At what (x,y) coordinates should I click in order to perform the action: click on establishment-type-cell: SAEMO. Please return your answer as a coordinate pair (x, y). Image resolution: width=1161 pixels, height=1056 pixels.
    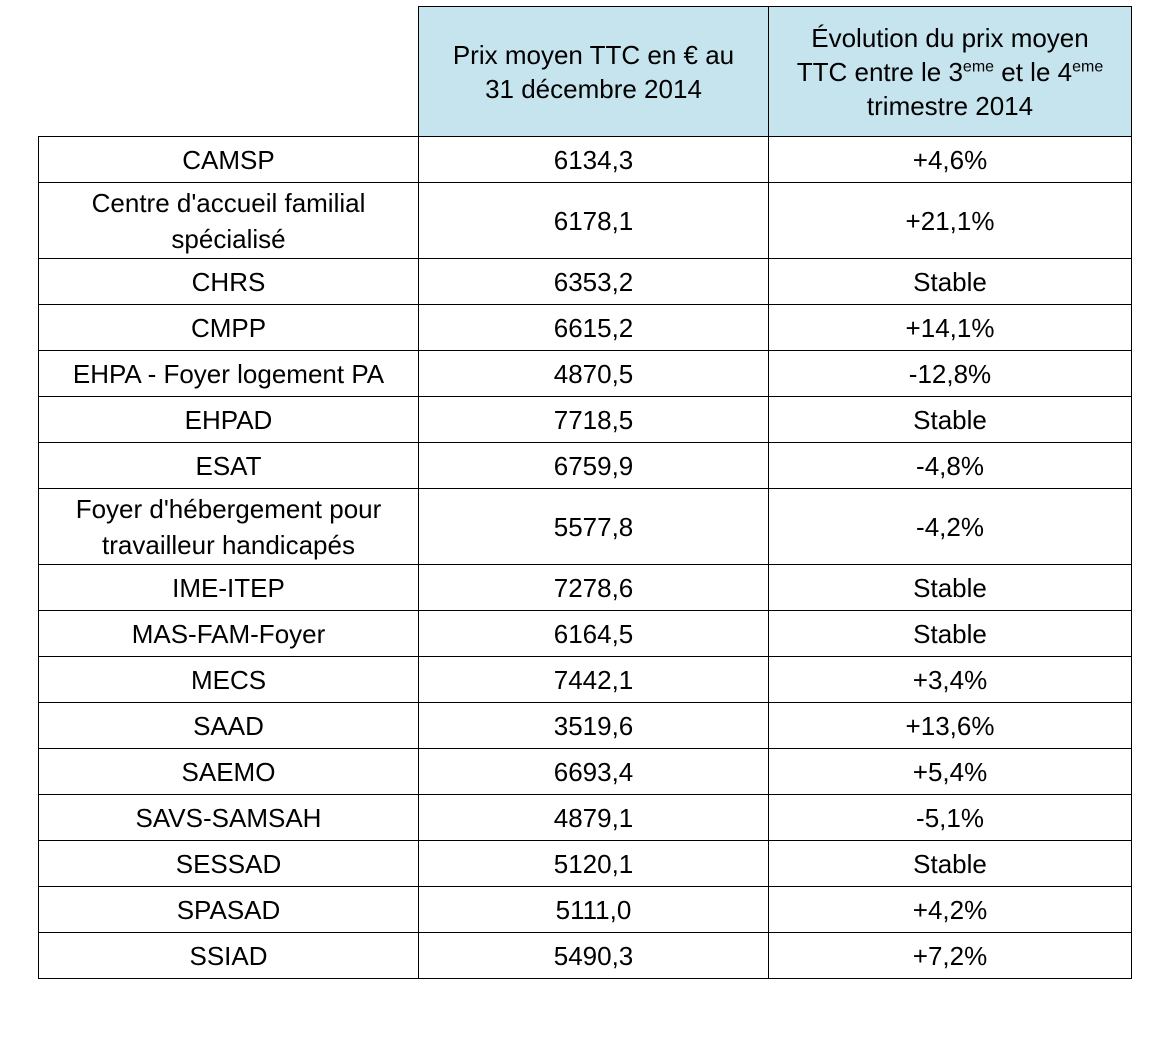
    Looking at the image, I should click on (228, 771).